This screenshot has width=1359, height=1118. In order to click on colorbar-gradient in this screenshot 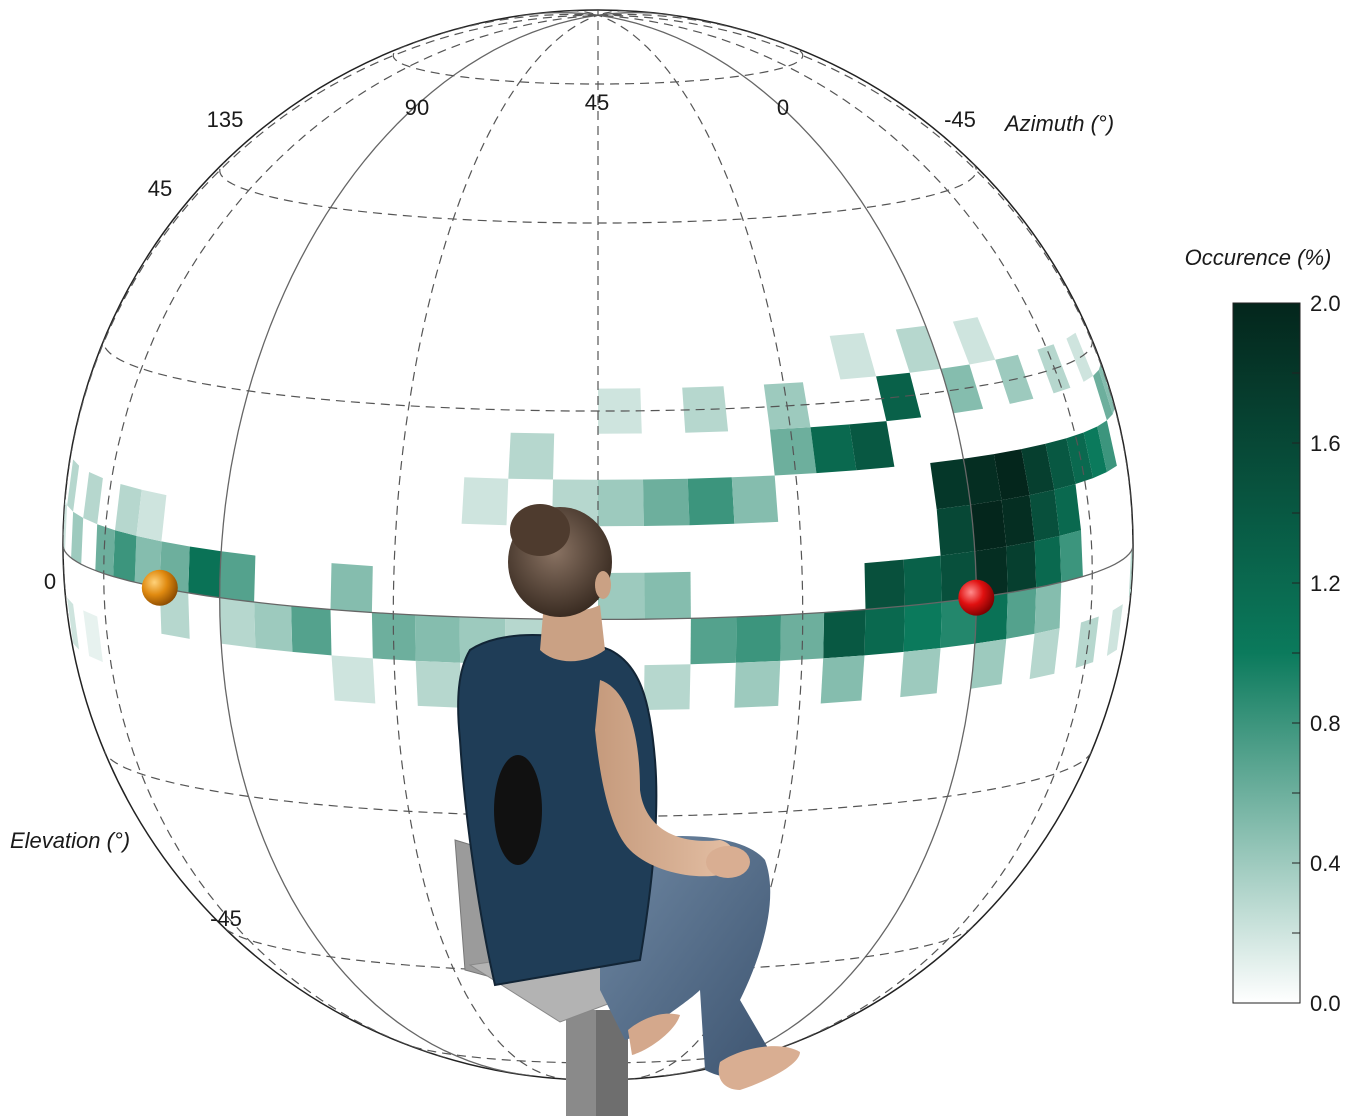, I will do `click(1266, 653)`.